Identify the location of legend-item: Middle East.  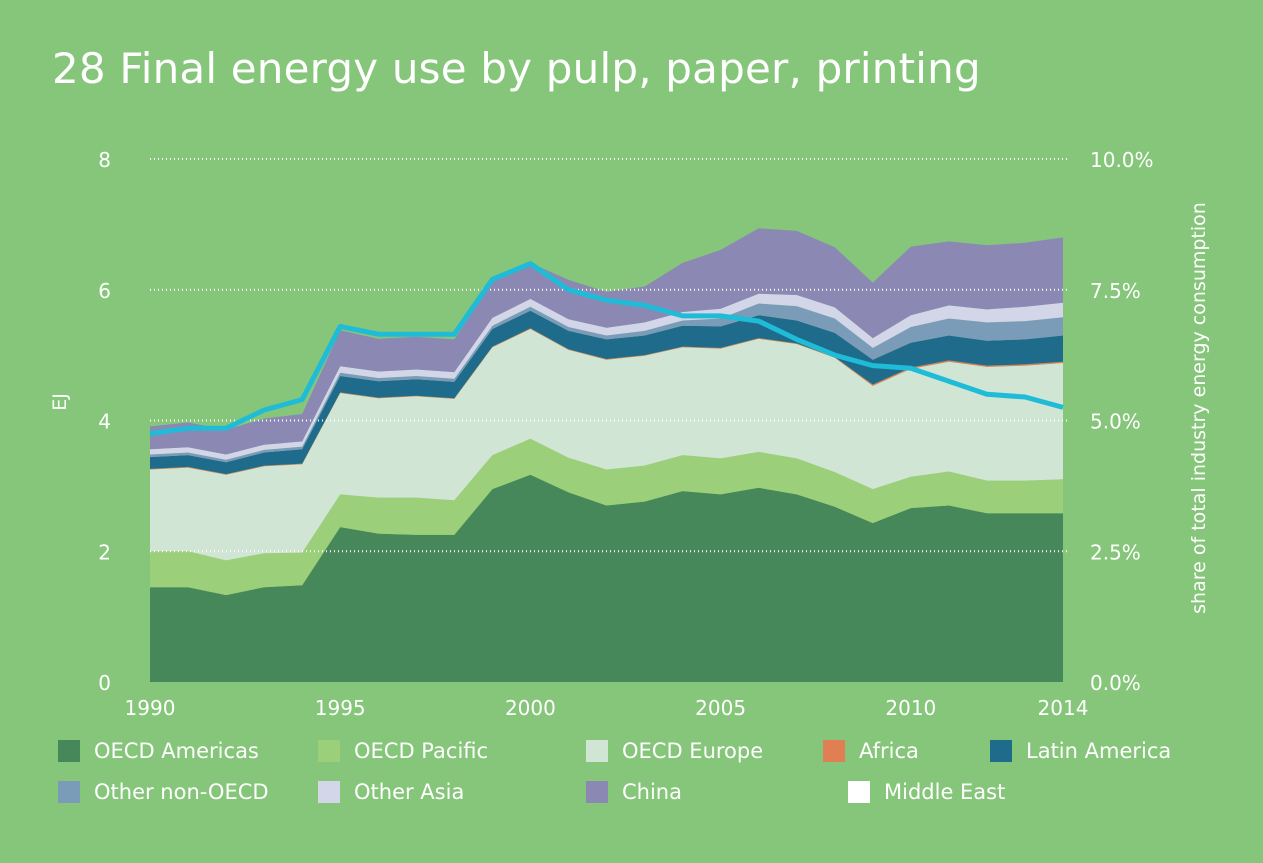
(926, 792).